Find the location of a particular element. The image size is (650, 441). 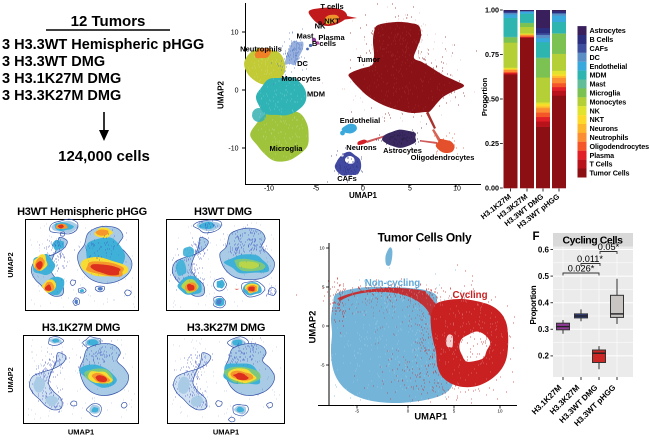

svg-text: 0.25 is located at coordinates (492, 143).